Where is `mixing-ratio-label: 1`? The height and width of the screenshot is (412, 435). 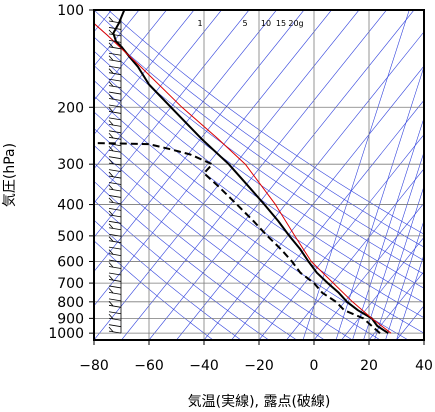 mixing-ratio-label: 1 is located at coordinates (199, 23).